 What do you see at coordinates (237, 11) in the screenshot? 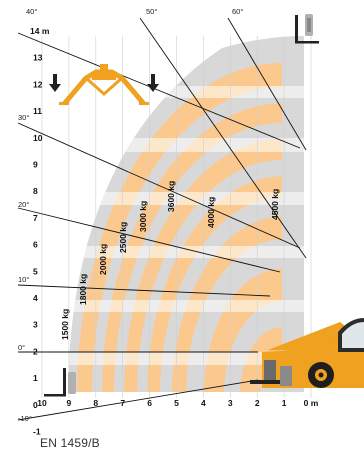
I see `angle-label: 60°` at bounding box center [237, 11].